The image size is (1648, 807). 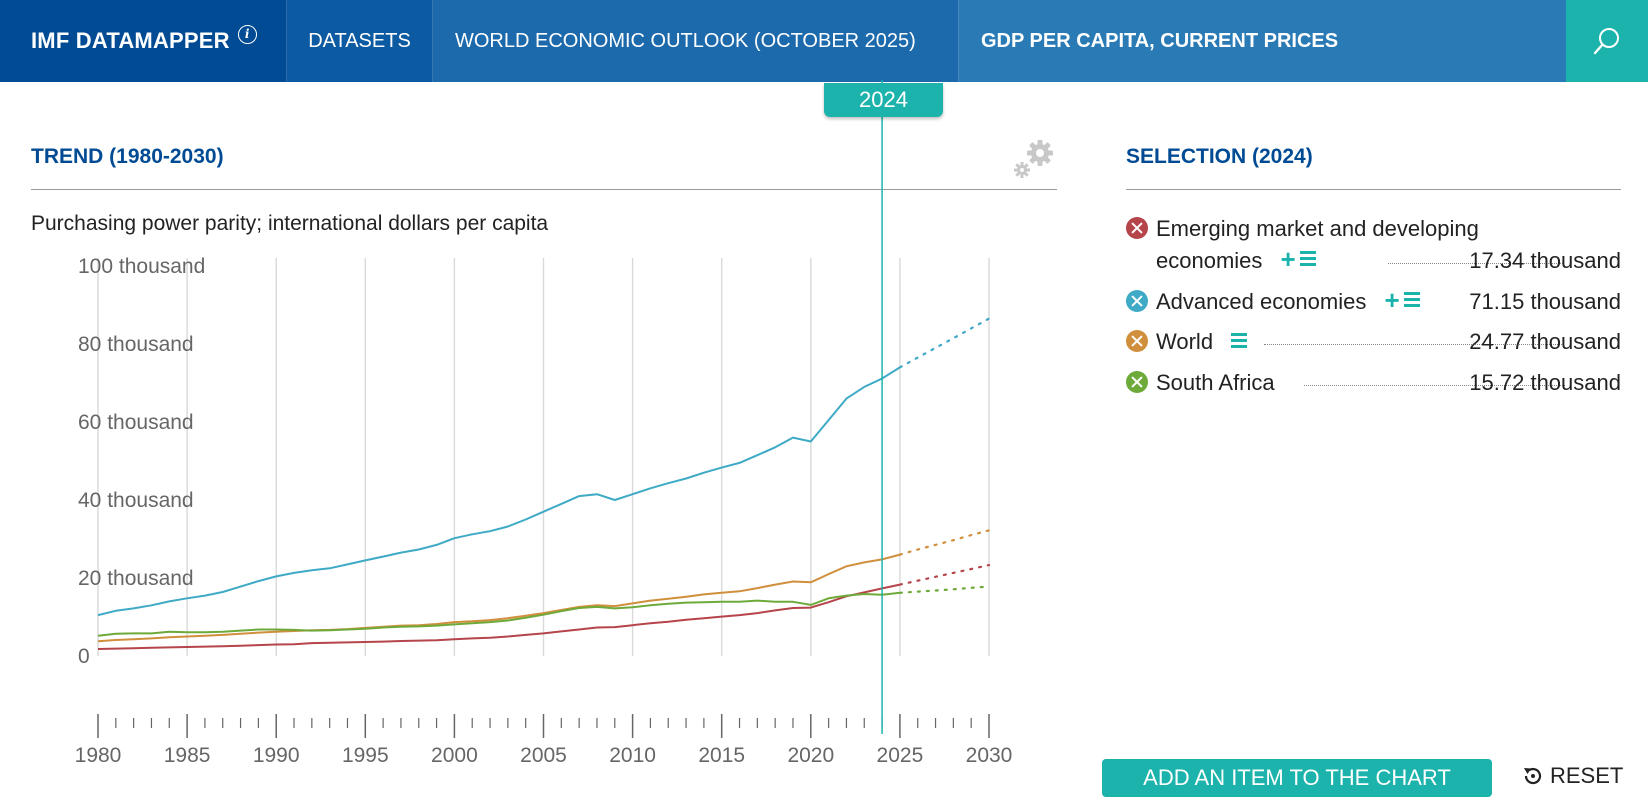 What do you see at coordinates (276, 755) in the screenshot?
I see `x-tick-label: 1990` at bounding box center [276, 755].